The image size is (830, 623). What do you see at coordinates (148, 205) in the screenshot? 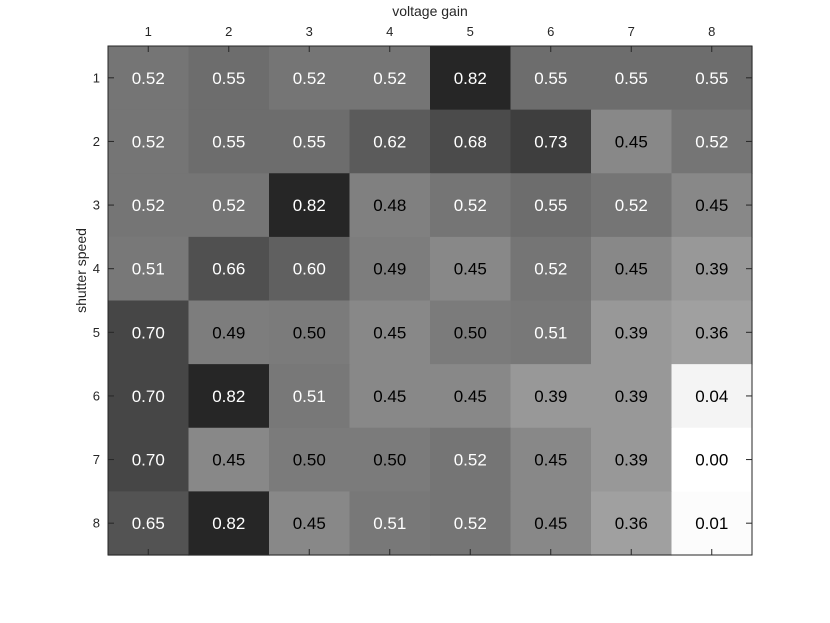
I see `cell-label-r3-c1: 0.52` at bounding box center [148, 205].